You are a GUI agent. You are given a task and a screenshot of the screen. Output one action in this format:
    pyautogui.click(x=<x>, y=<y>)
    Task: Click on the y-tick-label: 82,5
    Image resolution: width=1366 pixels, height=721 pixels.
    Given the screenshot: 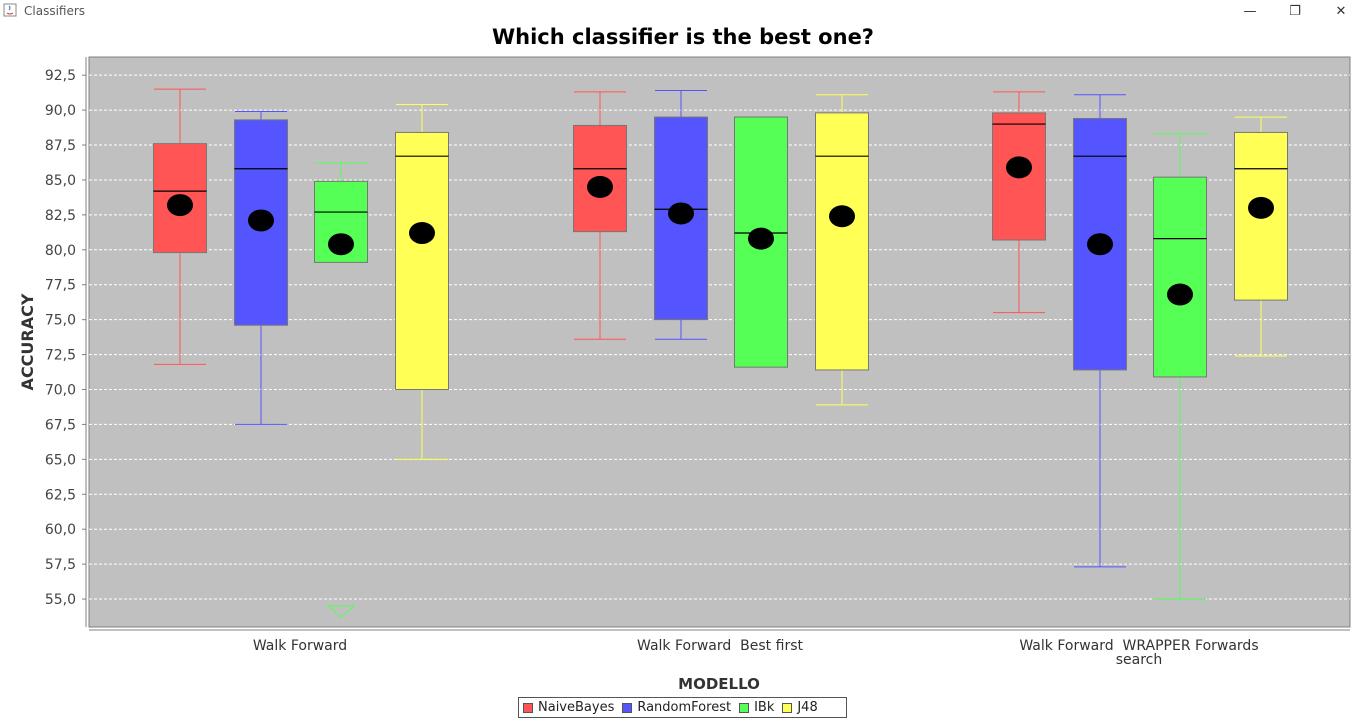 What is the action you would take?
    pyautogui.click(x=60, y=216)
    